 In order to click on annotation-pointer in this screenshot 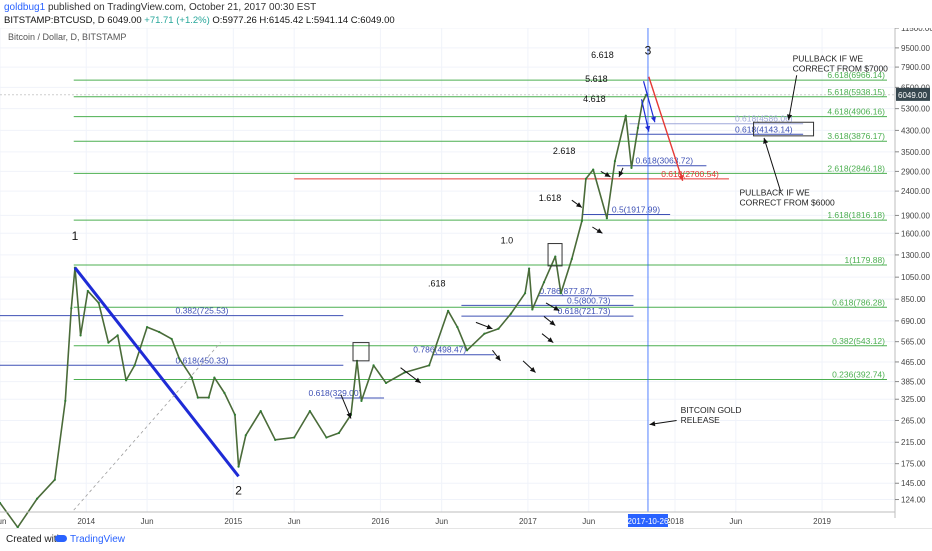, I will do `click(772, 164)`.